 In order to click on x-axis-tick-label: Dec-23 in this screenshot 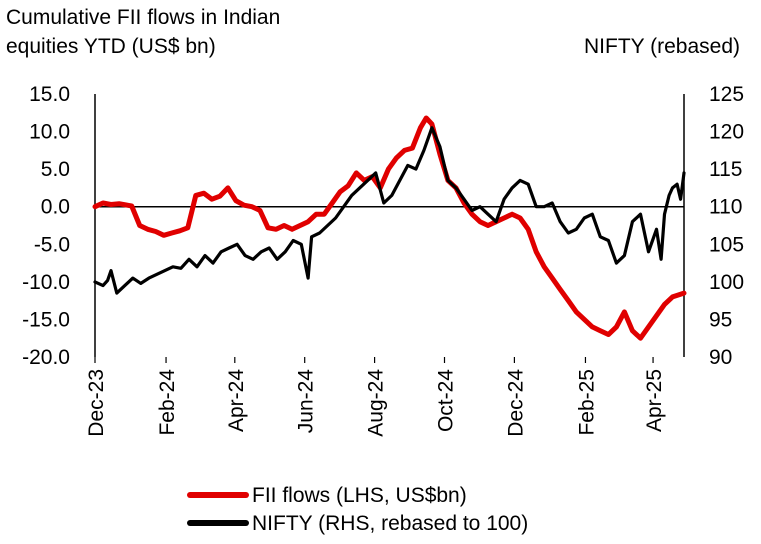, I will do `click(96, 403)`.